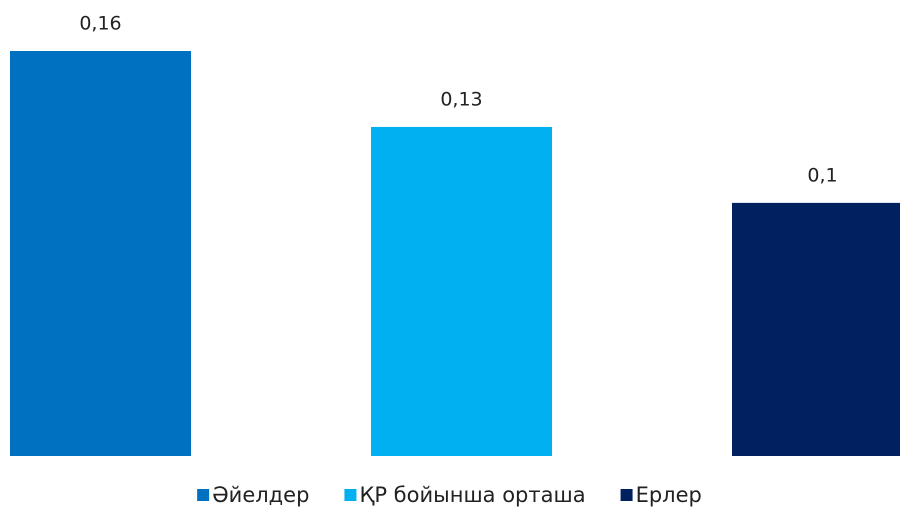 This screenshot has height=508, width=900. Describe the element at coordinates (260, 495) in the screenshot. I see `legend-label: Әйелдер` at that location.